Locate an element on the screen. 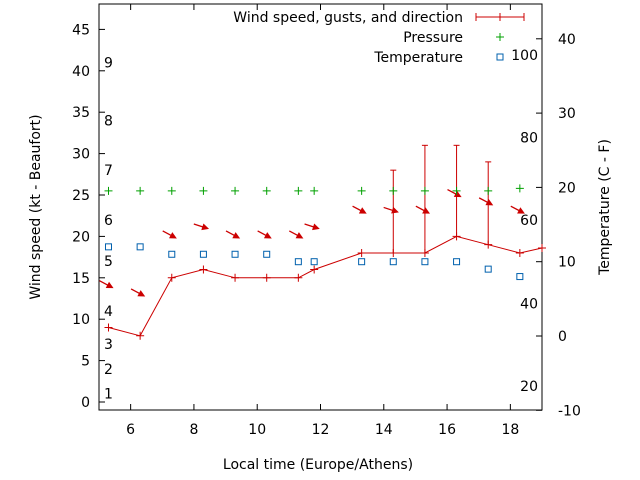 Image resolution: width=640 pixels, height=480 pixels. x-tick-label: 18 is located at coordinates (510, 430).